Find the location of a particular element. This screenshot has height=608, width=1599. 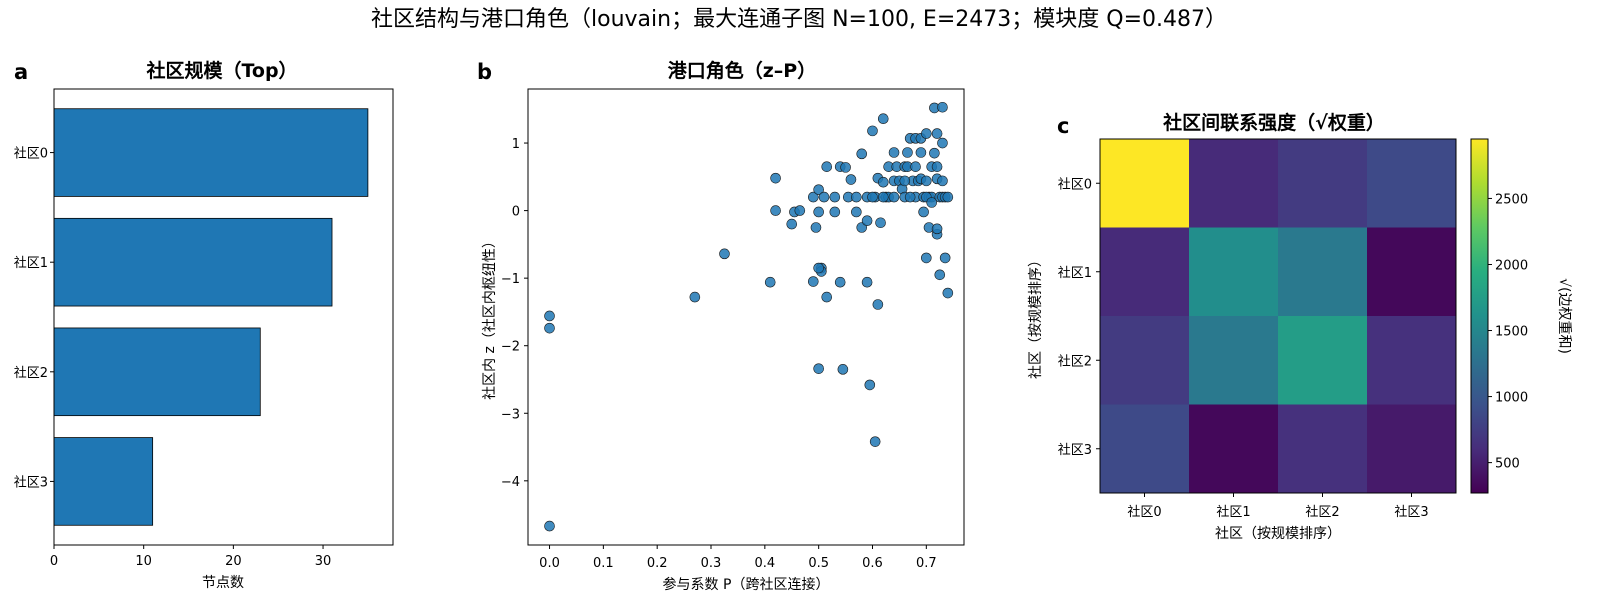

x-tick-label: 0.3 is located at coordinates (711, 563).